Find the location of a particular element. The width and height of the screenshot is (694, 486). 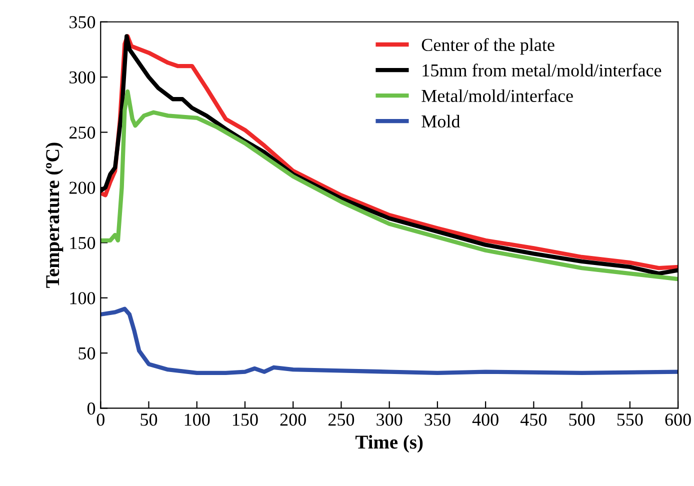

y-axis-title: Temperature (ºC) is located at coordinates (54, 215).